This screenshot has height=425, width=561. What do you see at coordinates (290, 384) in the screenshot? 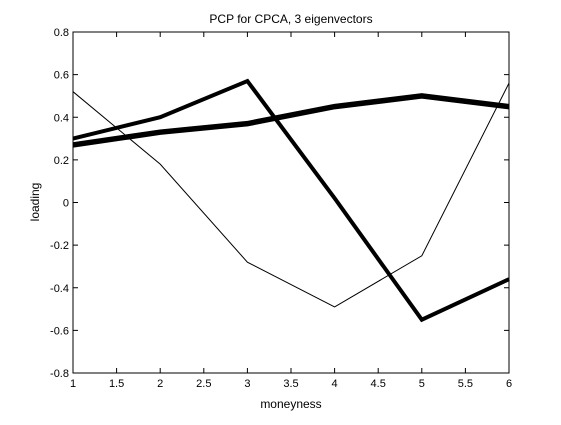
I see `x-tick-label: 3.5` at bounding box center [290, 384].